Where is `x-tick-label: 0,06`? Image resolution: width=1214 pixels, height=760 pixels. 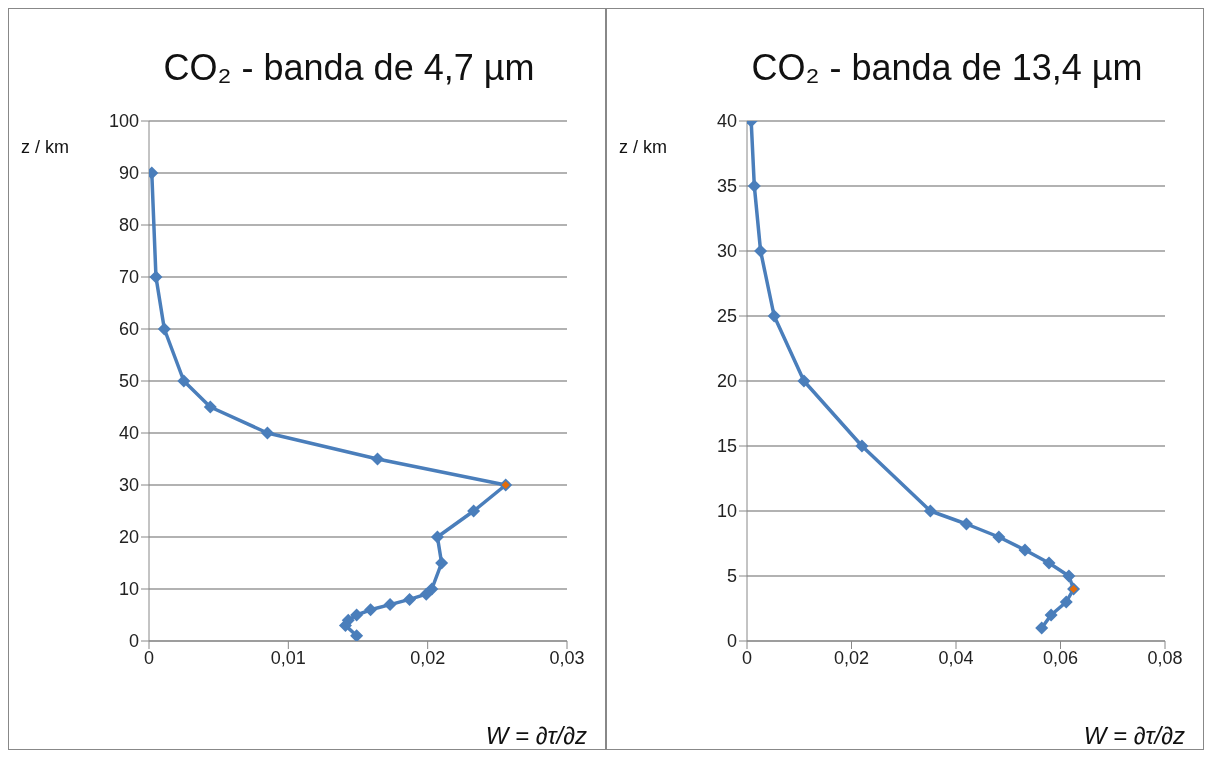 x-tick-label: 0,06 is located at coordinates (1060, 657).